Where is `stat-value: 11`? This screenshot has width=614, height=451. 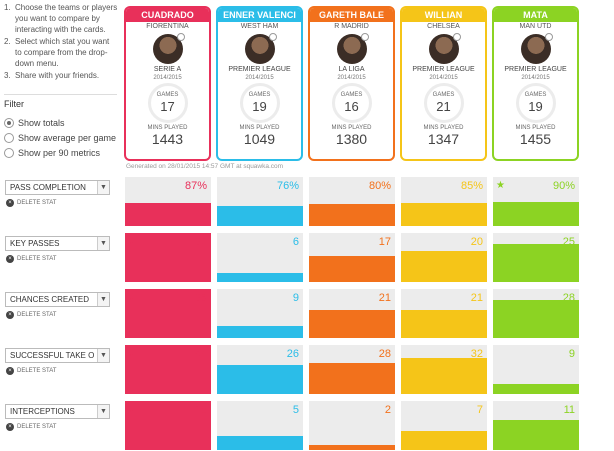
stat-value: 11 is located at coordinates (569, 410).